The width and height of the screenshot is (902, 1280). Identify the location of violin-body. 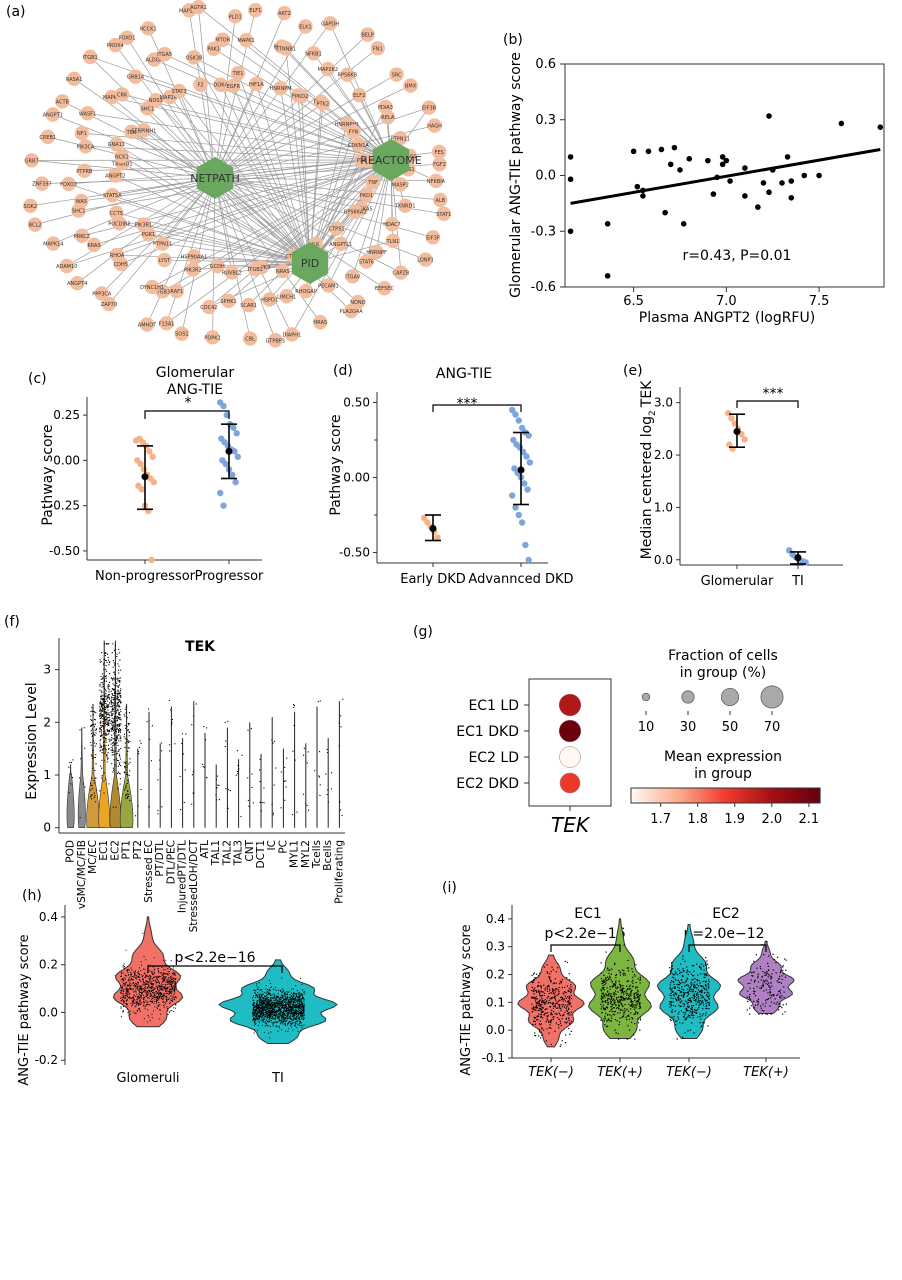
(93, 772).